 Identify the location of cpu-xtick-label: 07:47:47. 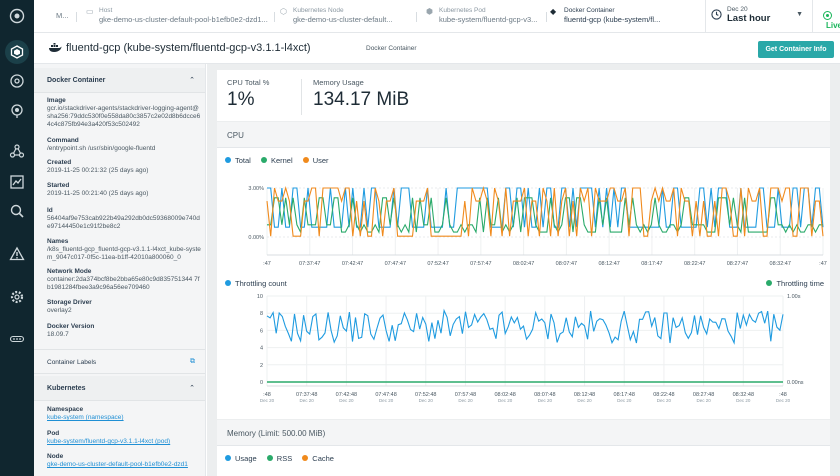
(395, 264).